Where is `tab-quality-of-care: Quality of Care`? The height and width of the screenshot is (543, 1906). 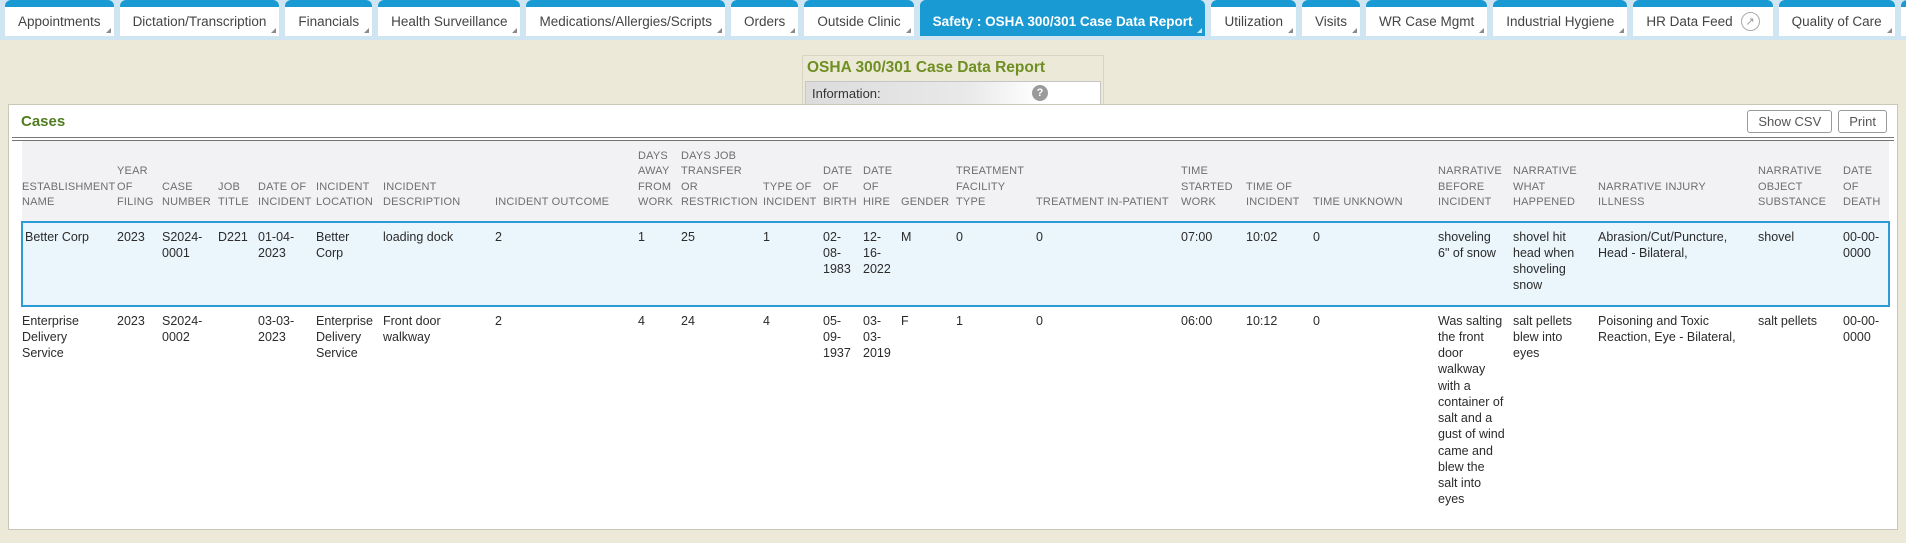
tab-quality-of-care: Quality of Care is located at coordinates (1836, 18).